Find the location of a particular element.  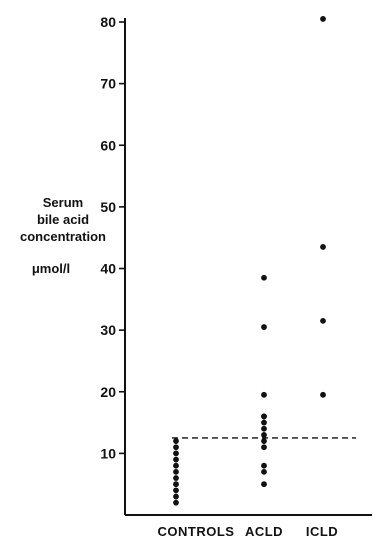

y-tick-label: 60 is located at coordinates (108, 145).